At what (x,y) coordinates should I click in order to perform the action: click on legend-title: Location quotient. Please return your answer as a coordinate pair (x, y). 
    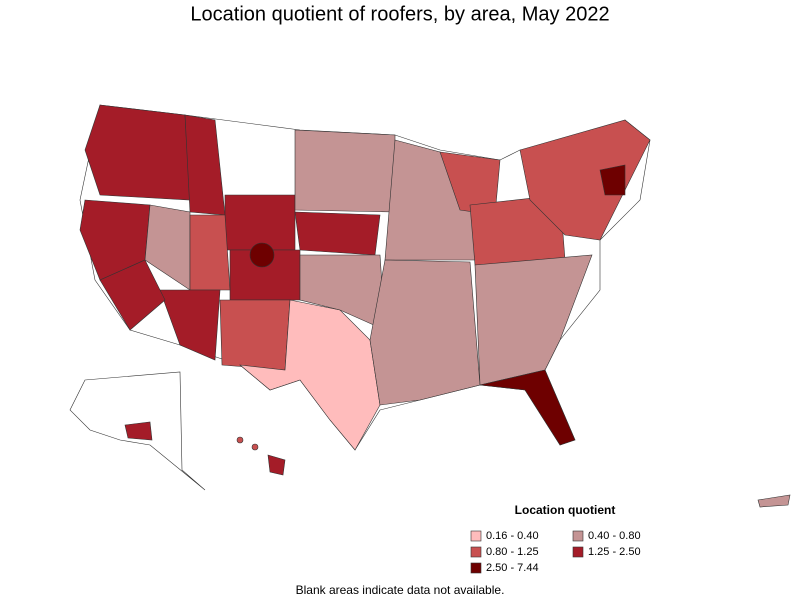
    Looking at the image, I should click on (565, 510).